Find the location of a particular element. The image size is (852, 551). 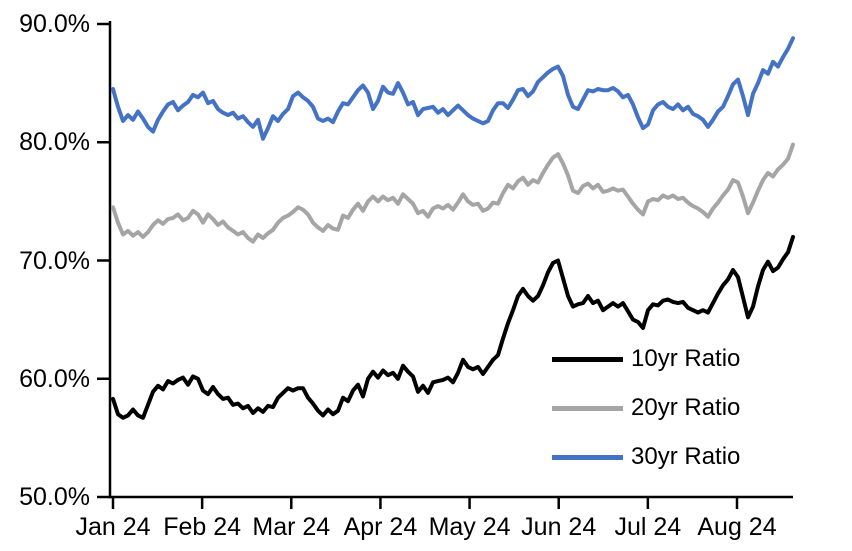

x-axis-tick-label: Jan 24 is located at coordinates (113, 527).